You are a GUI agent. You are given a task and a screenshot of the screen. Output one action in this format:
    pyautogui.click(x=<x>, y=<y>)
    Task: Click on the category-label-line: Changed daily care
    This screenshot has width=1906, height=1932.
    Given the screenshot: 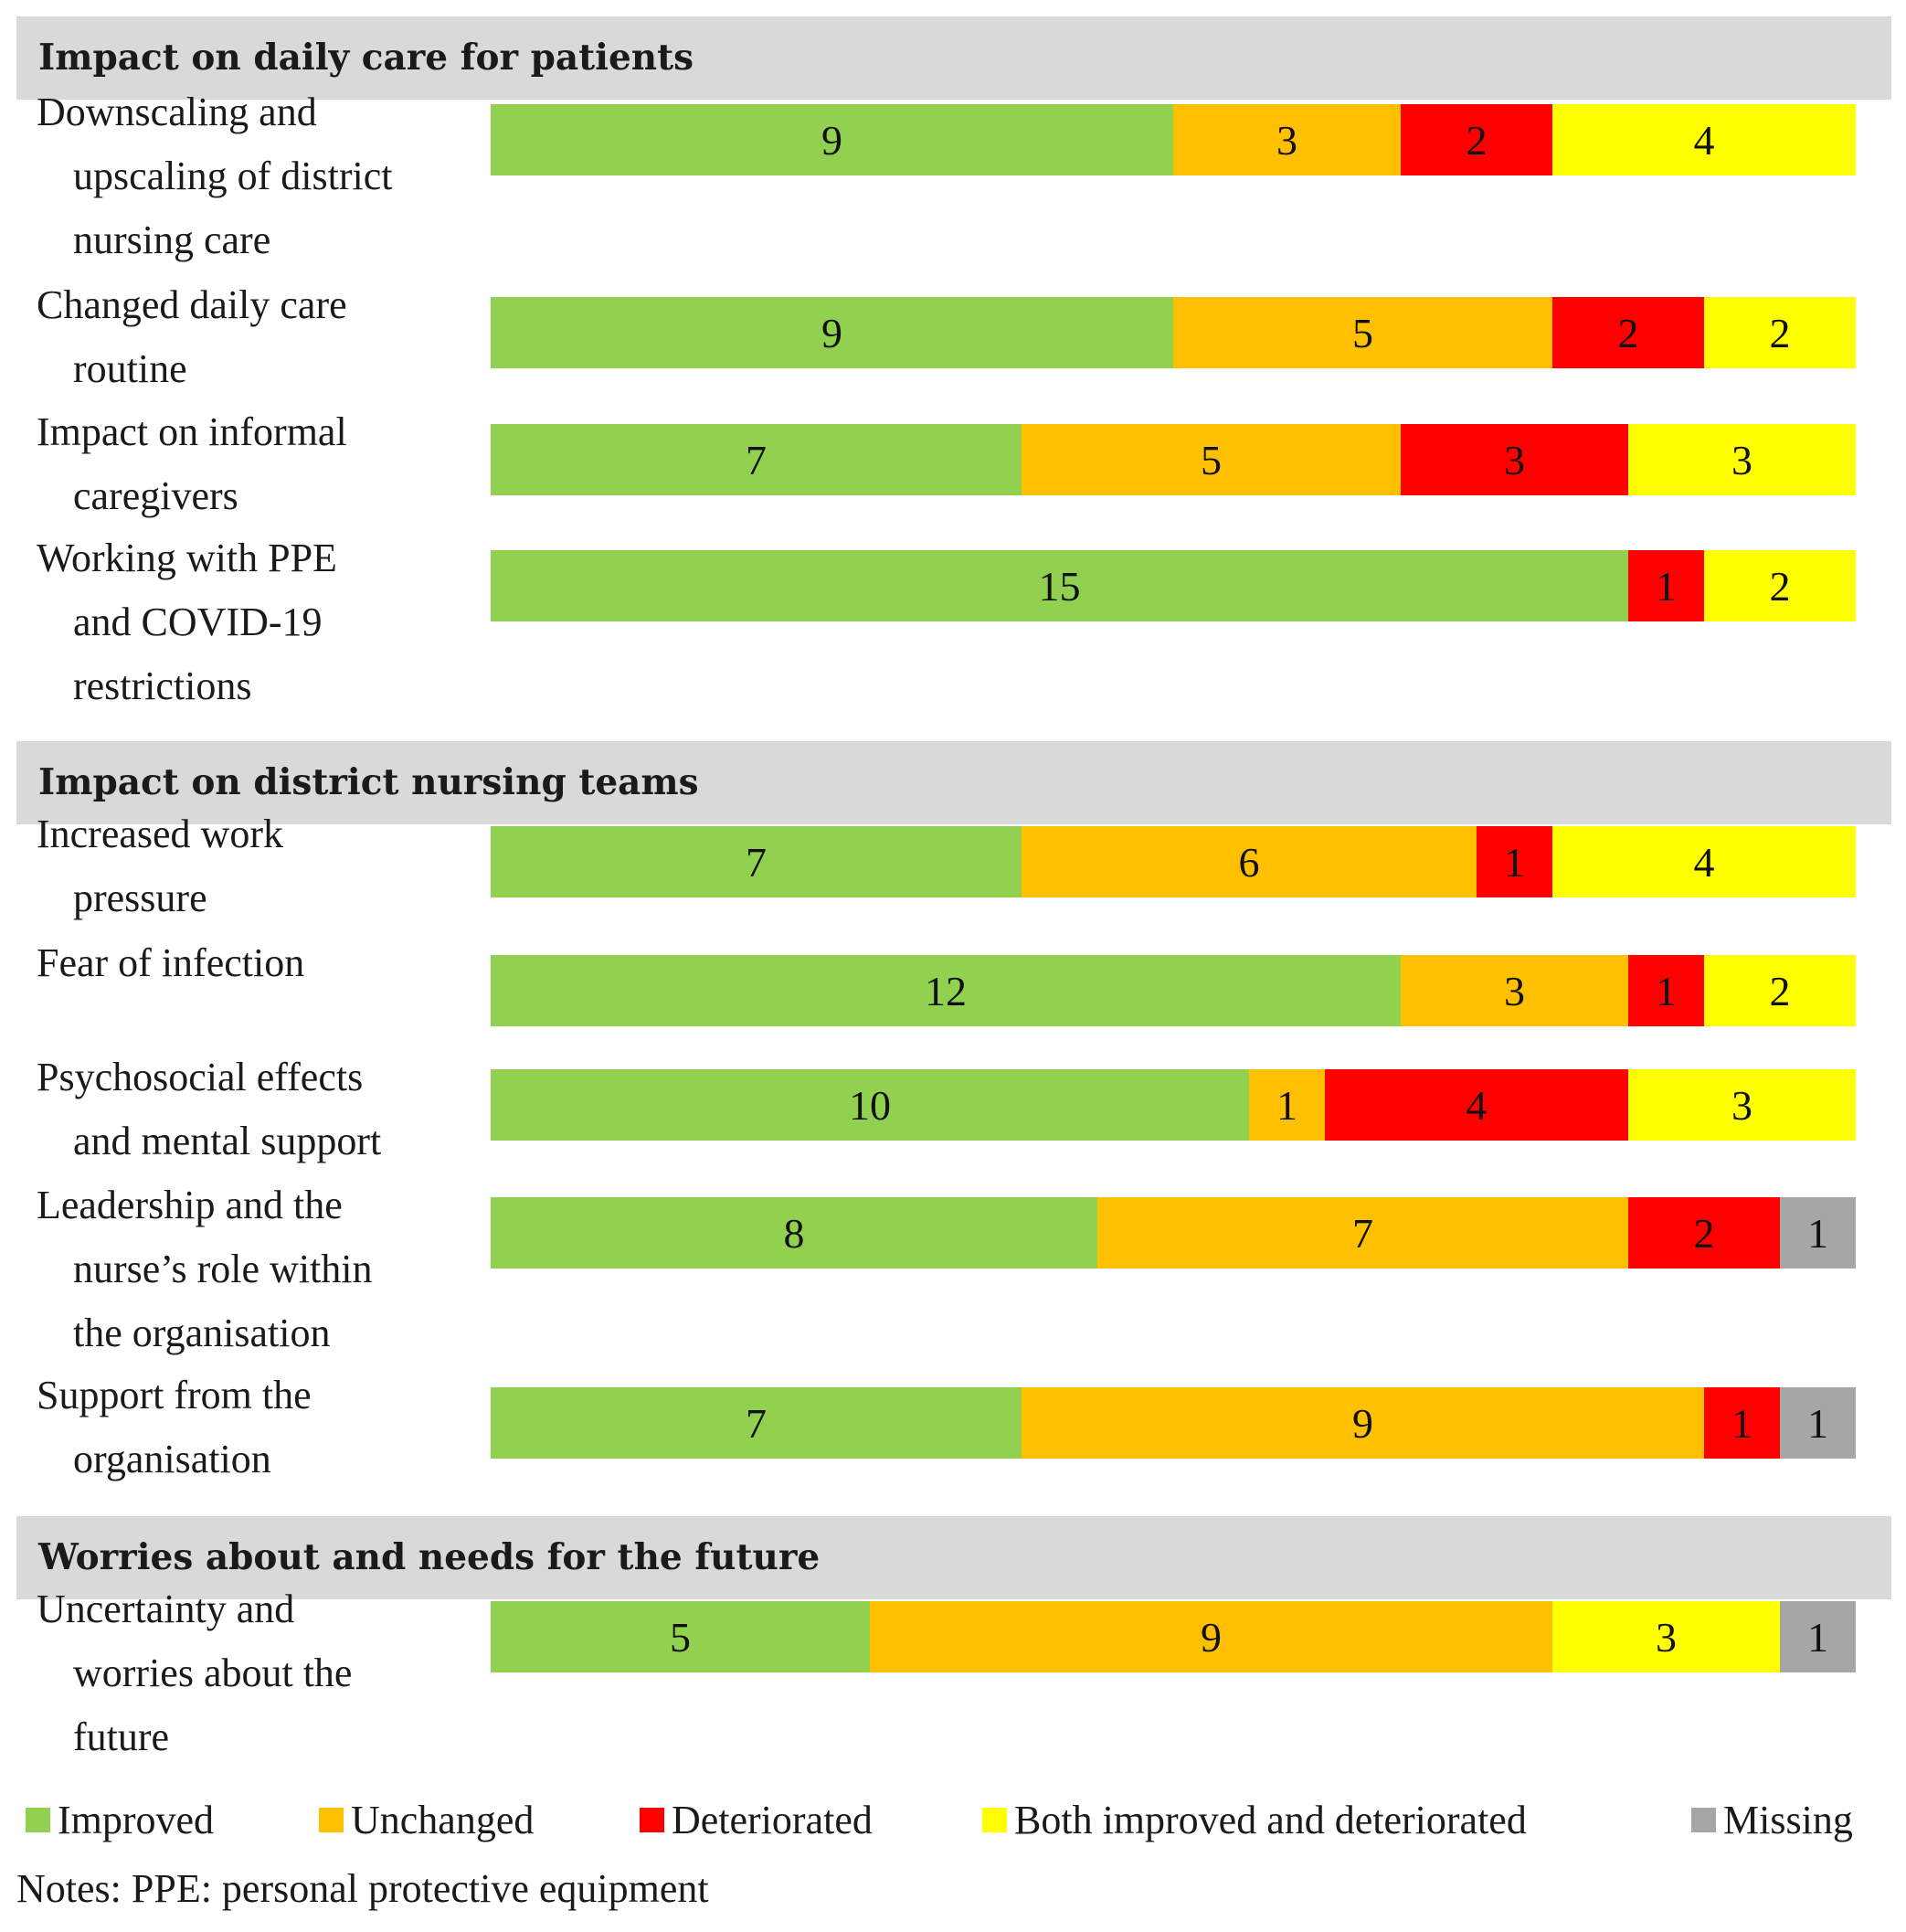 What is the action you would take?
    pyautogui.click(x=192, y=304)
    